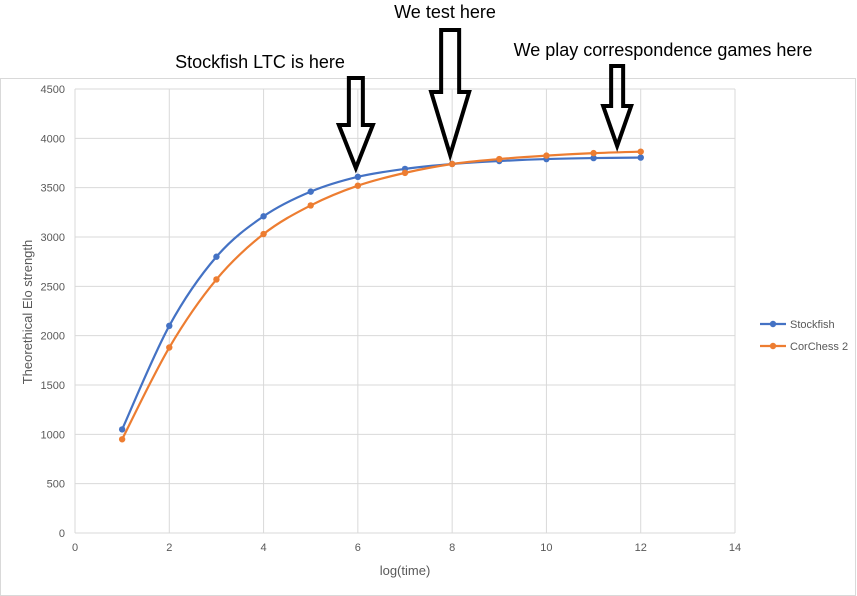 This screenshot has width=857, height=596. Describe the element at coordinates (406, 548) in the screenshot. I see `x-tick-labels: 0 2 4 6 8 10 12 14` at that location.